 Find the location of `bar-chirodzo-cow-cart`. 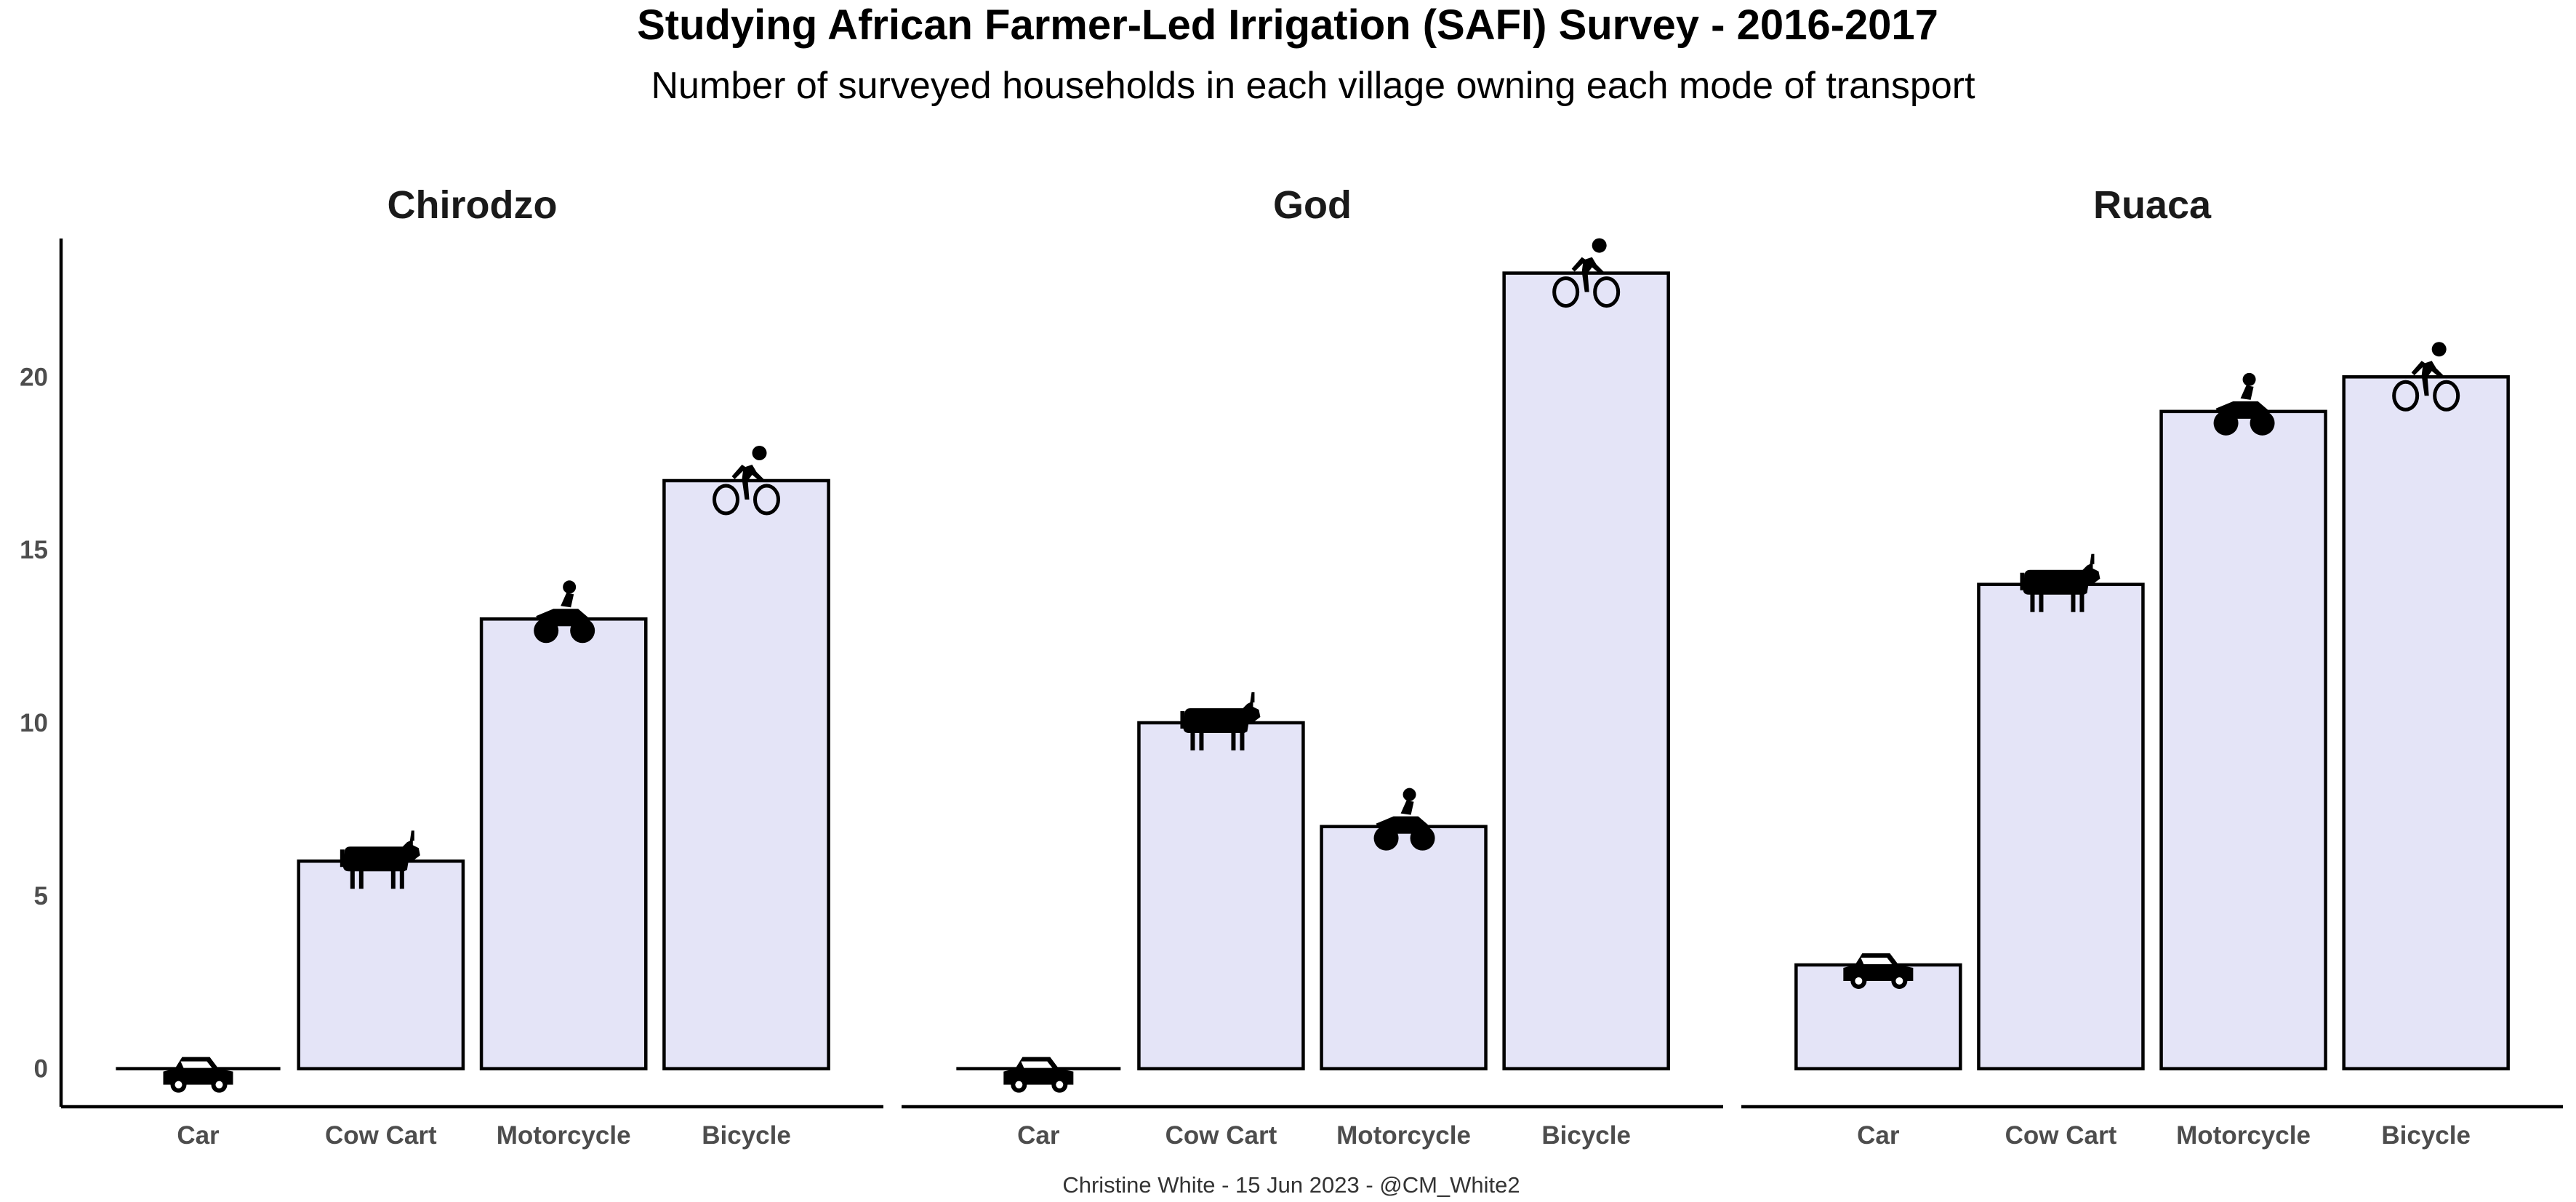

bar-chirodzo-cow-cart is located at coordinates (381, 965).